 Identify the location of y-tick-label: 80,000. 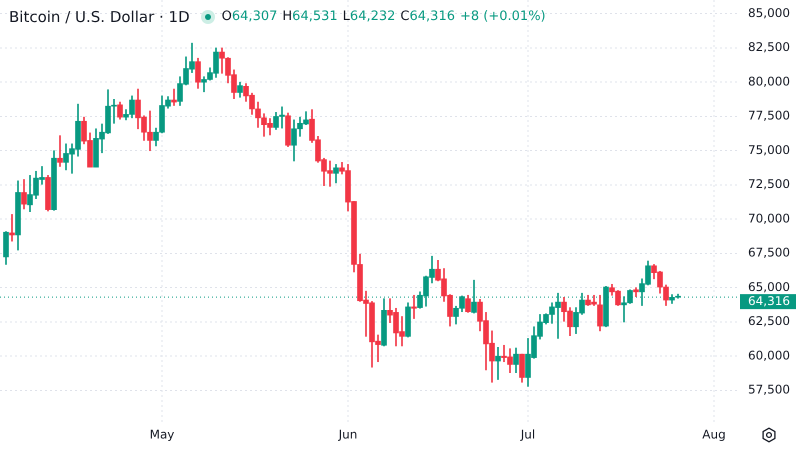
(769, 81).